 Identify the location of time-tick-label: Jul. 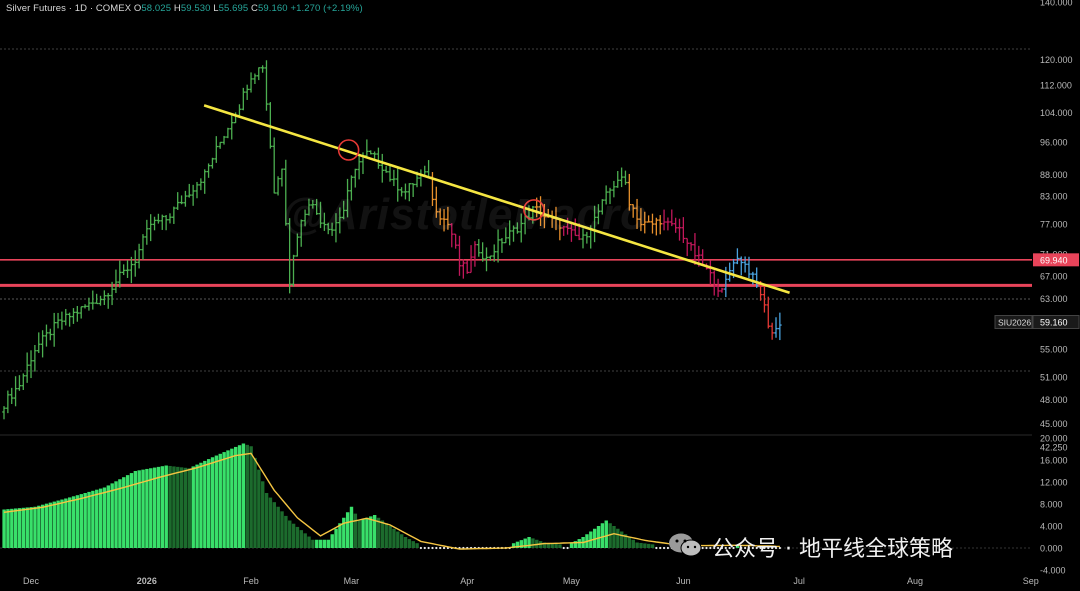
(799, 581).